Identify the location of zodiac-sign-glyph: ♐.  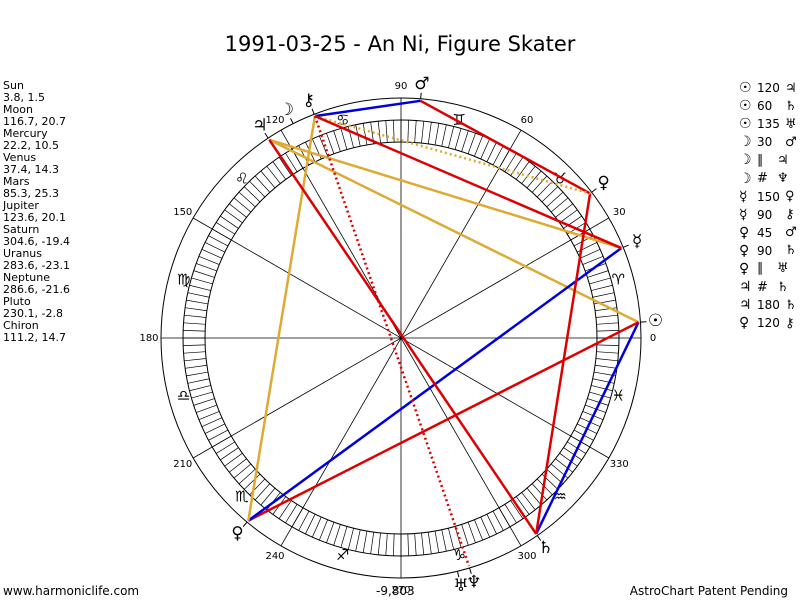
(342, 555).